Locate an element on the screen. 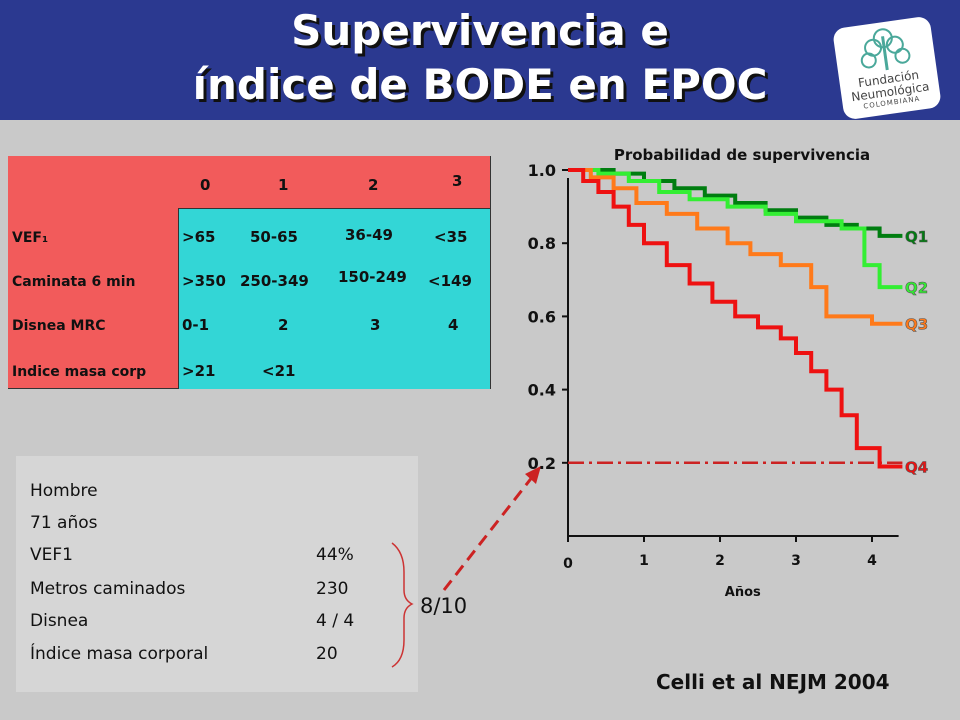 The width and height of the screenshot is (960, 720). title-line-2: índice de BODE en EPOC is located at coordinates (480, 84).